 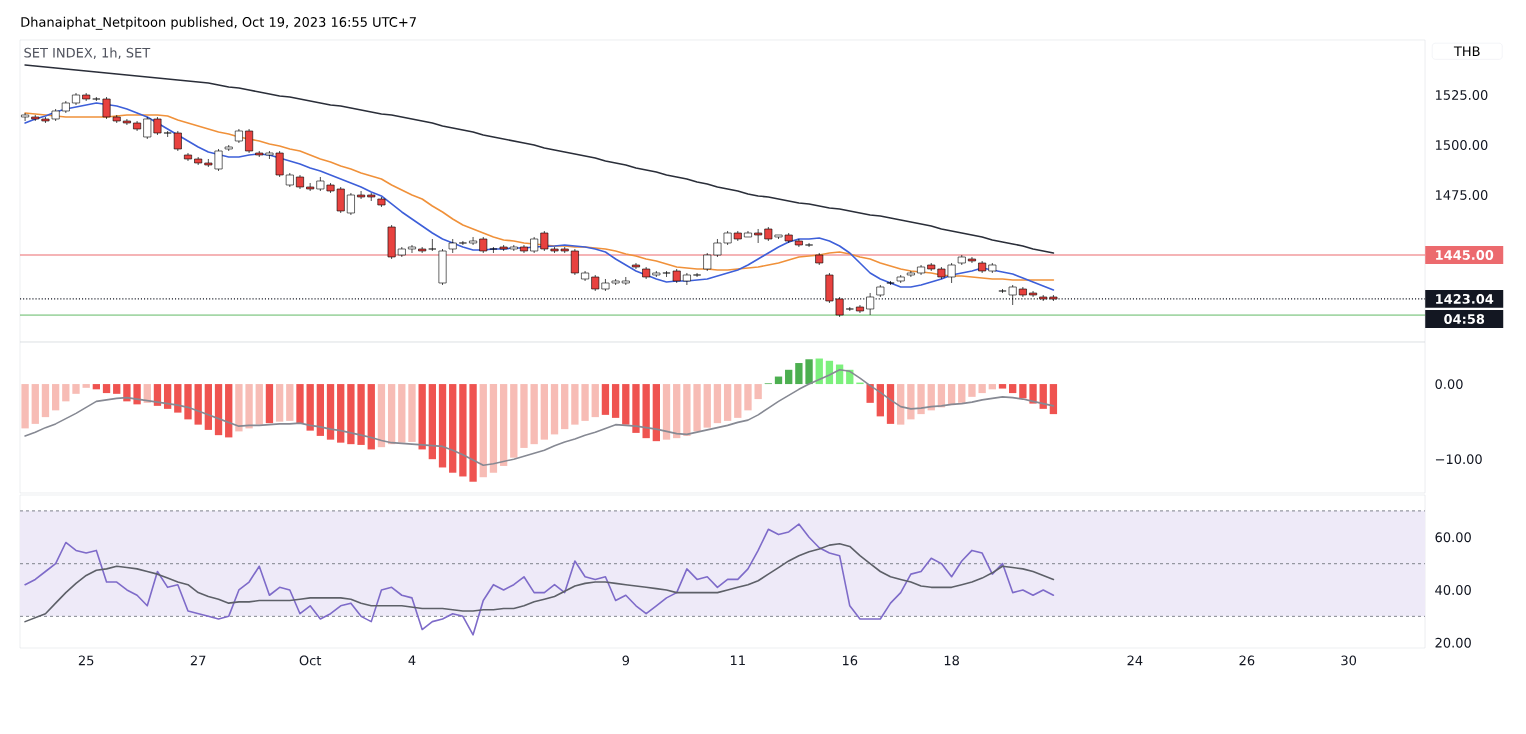 What do you see at coordinates (1349, 660) in the screenshot?
I see `x-tick-label: 30` at bounding box center [1349, 660].